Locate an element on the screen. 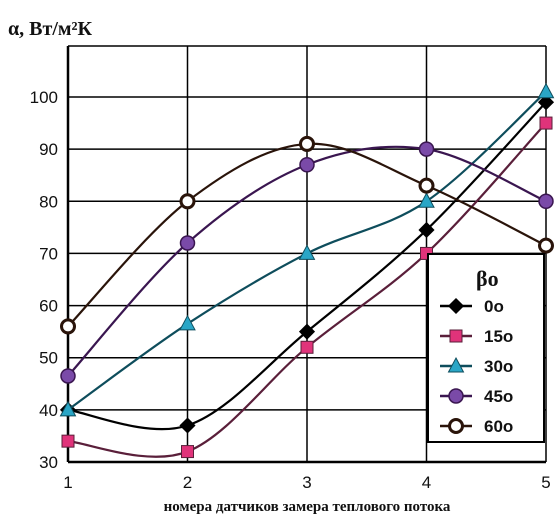  legend-label: 60o is located at coordinates (498, 426).